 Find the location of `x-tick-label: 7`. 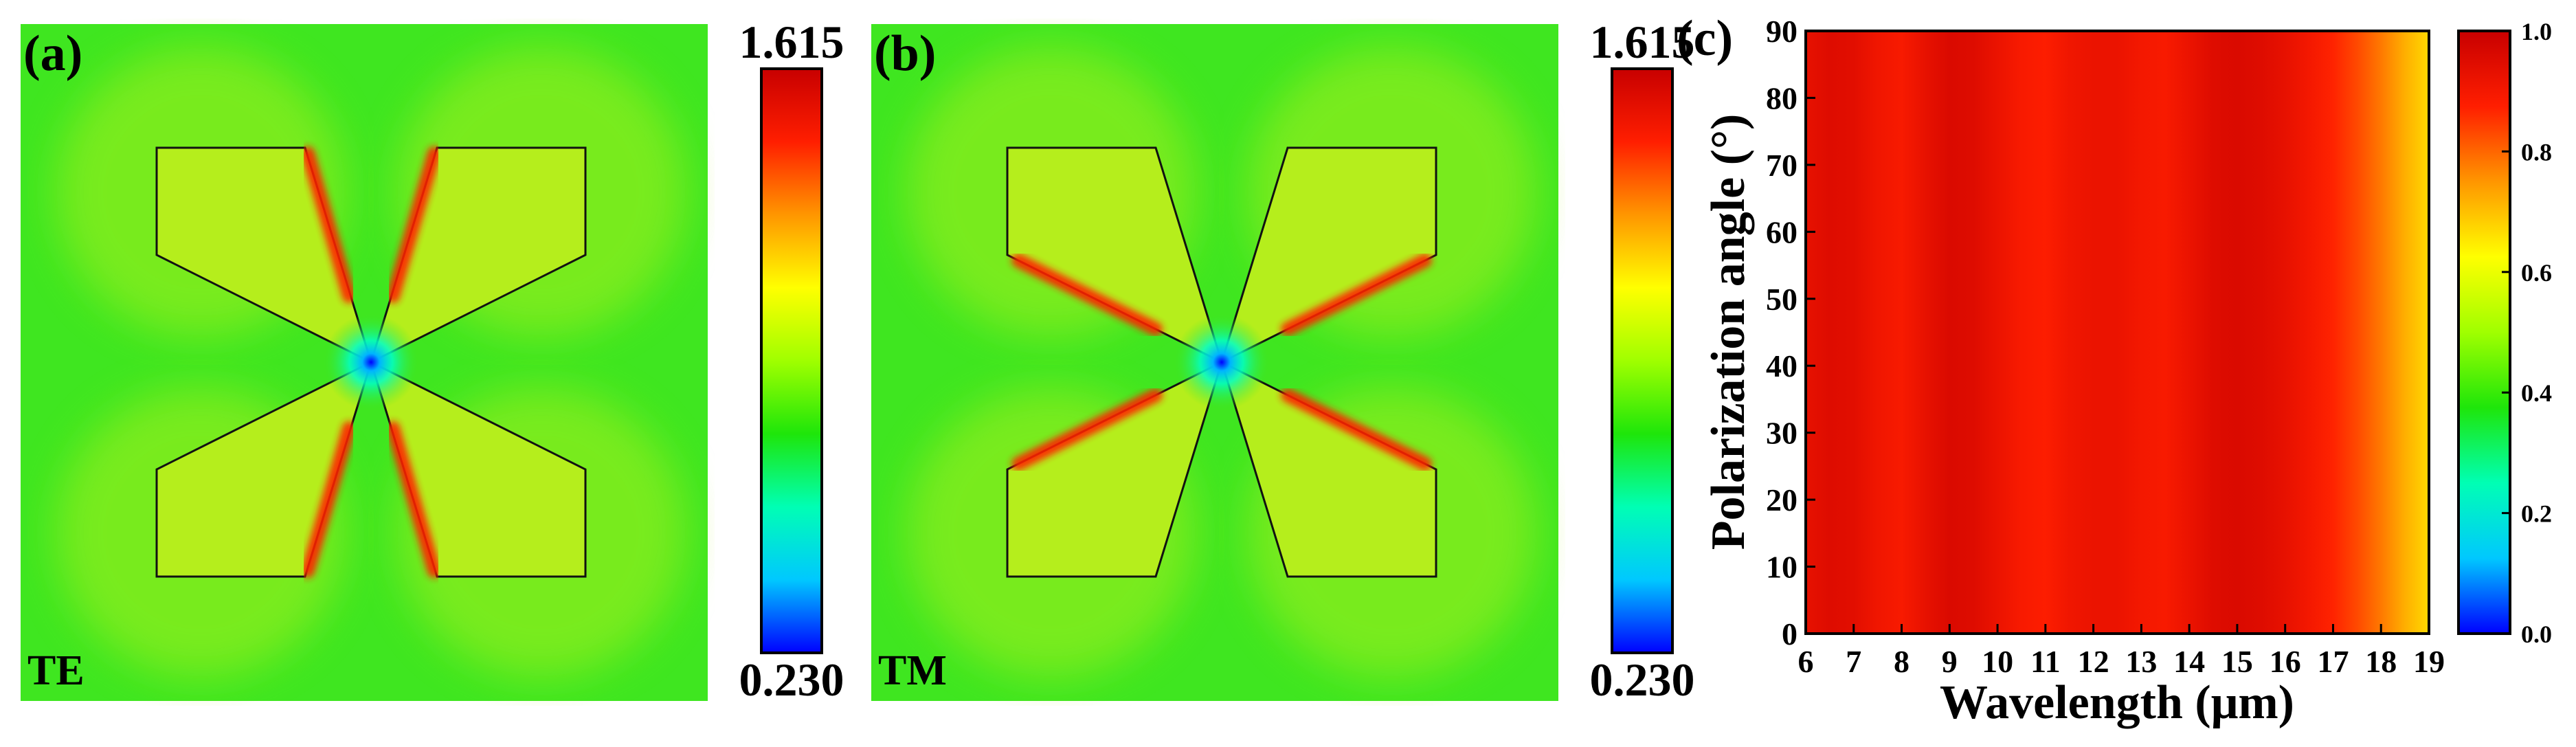

x-tick-label: 7 is located at coordinates (1853, 661).